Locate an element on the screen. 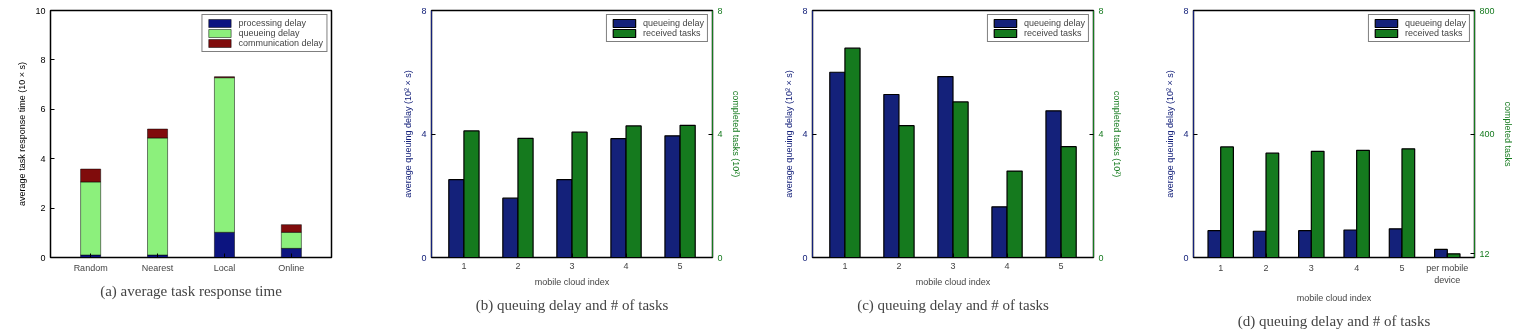 The height and width of the screenshot is (333, 1524). y2-tick-label: 400 is located at coordinates (1487, 134).